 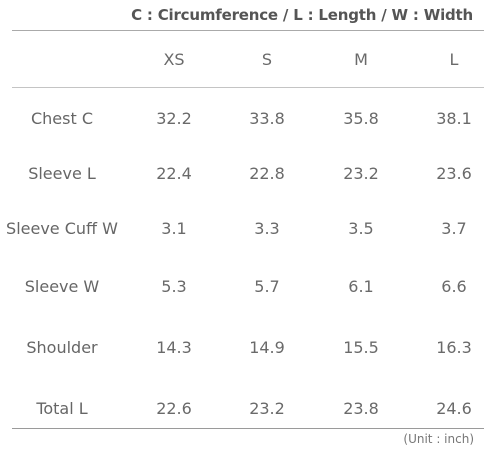 What do you see at coordinates (62, 118) in the screenshot?
I see `row-label: Chest C` at bounding box center [62, 118].